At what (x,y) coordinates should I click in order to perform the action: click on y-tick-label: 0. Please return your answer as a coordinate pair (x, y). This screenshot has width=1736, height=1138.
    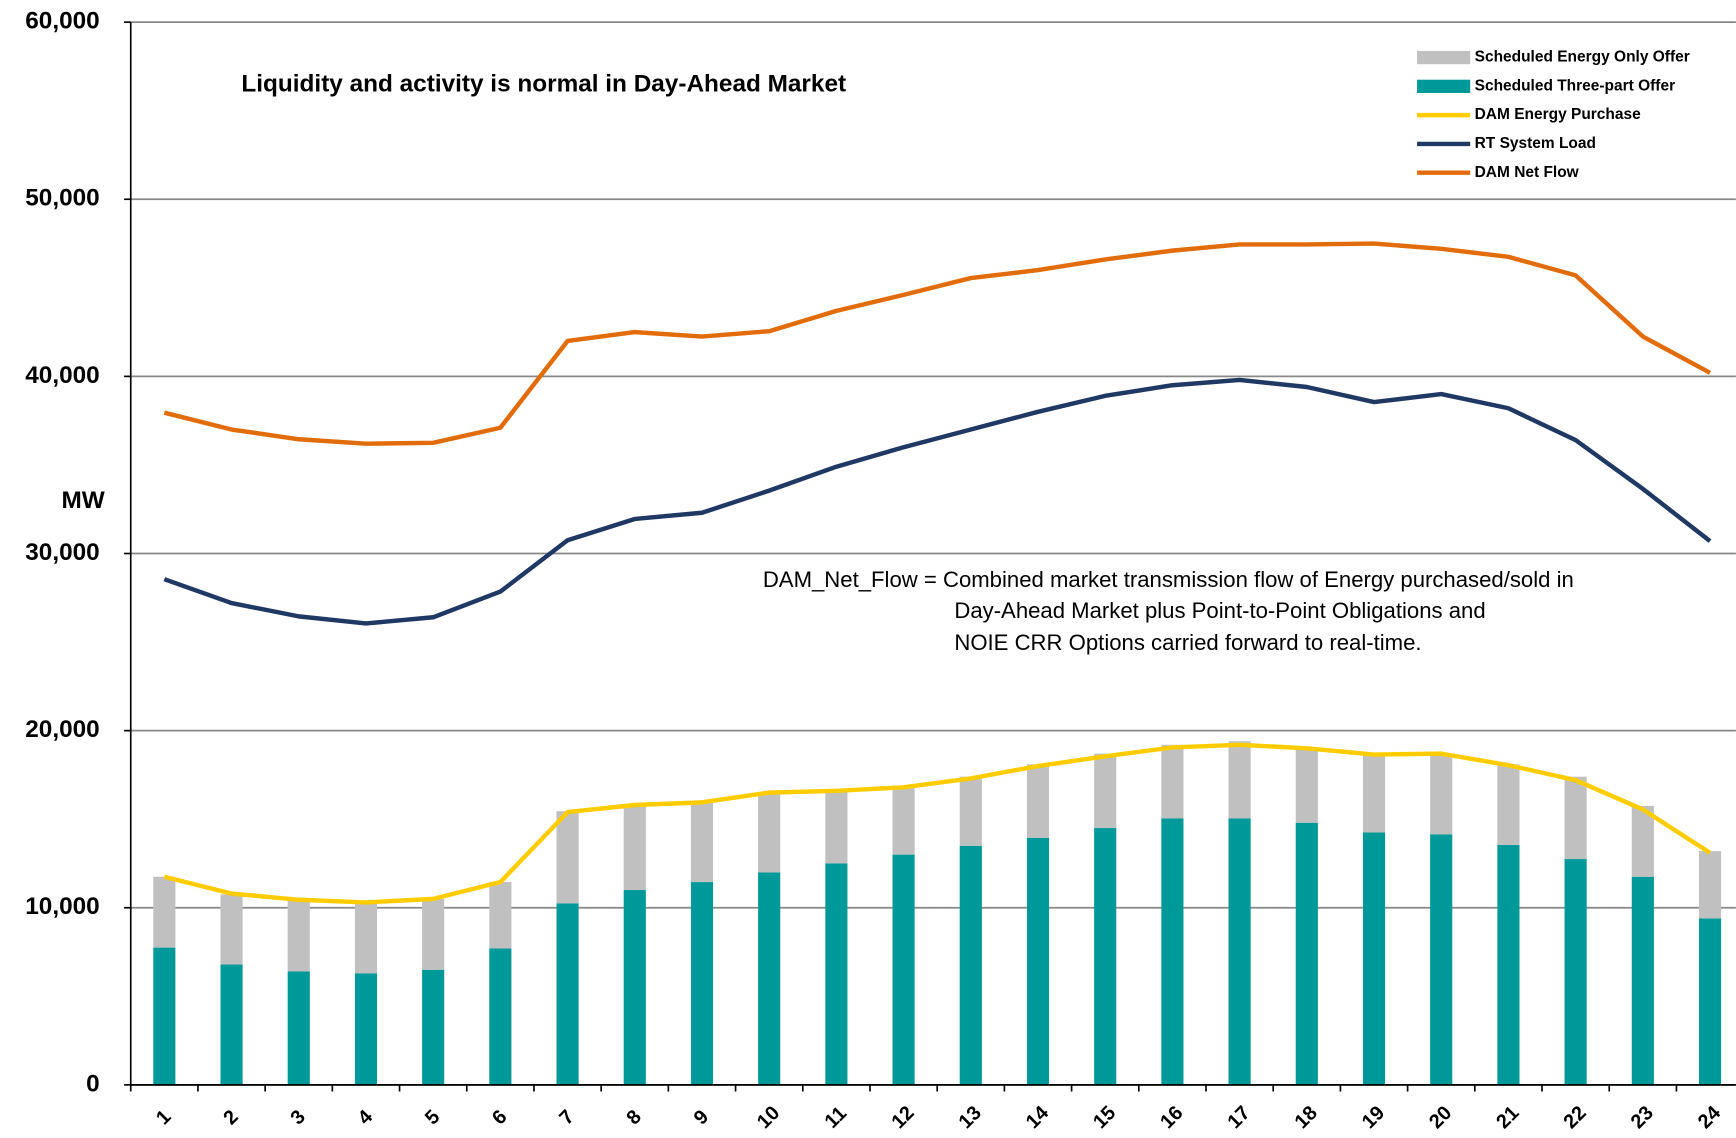
    Looking at the image, I should click on (93, 1083).